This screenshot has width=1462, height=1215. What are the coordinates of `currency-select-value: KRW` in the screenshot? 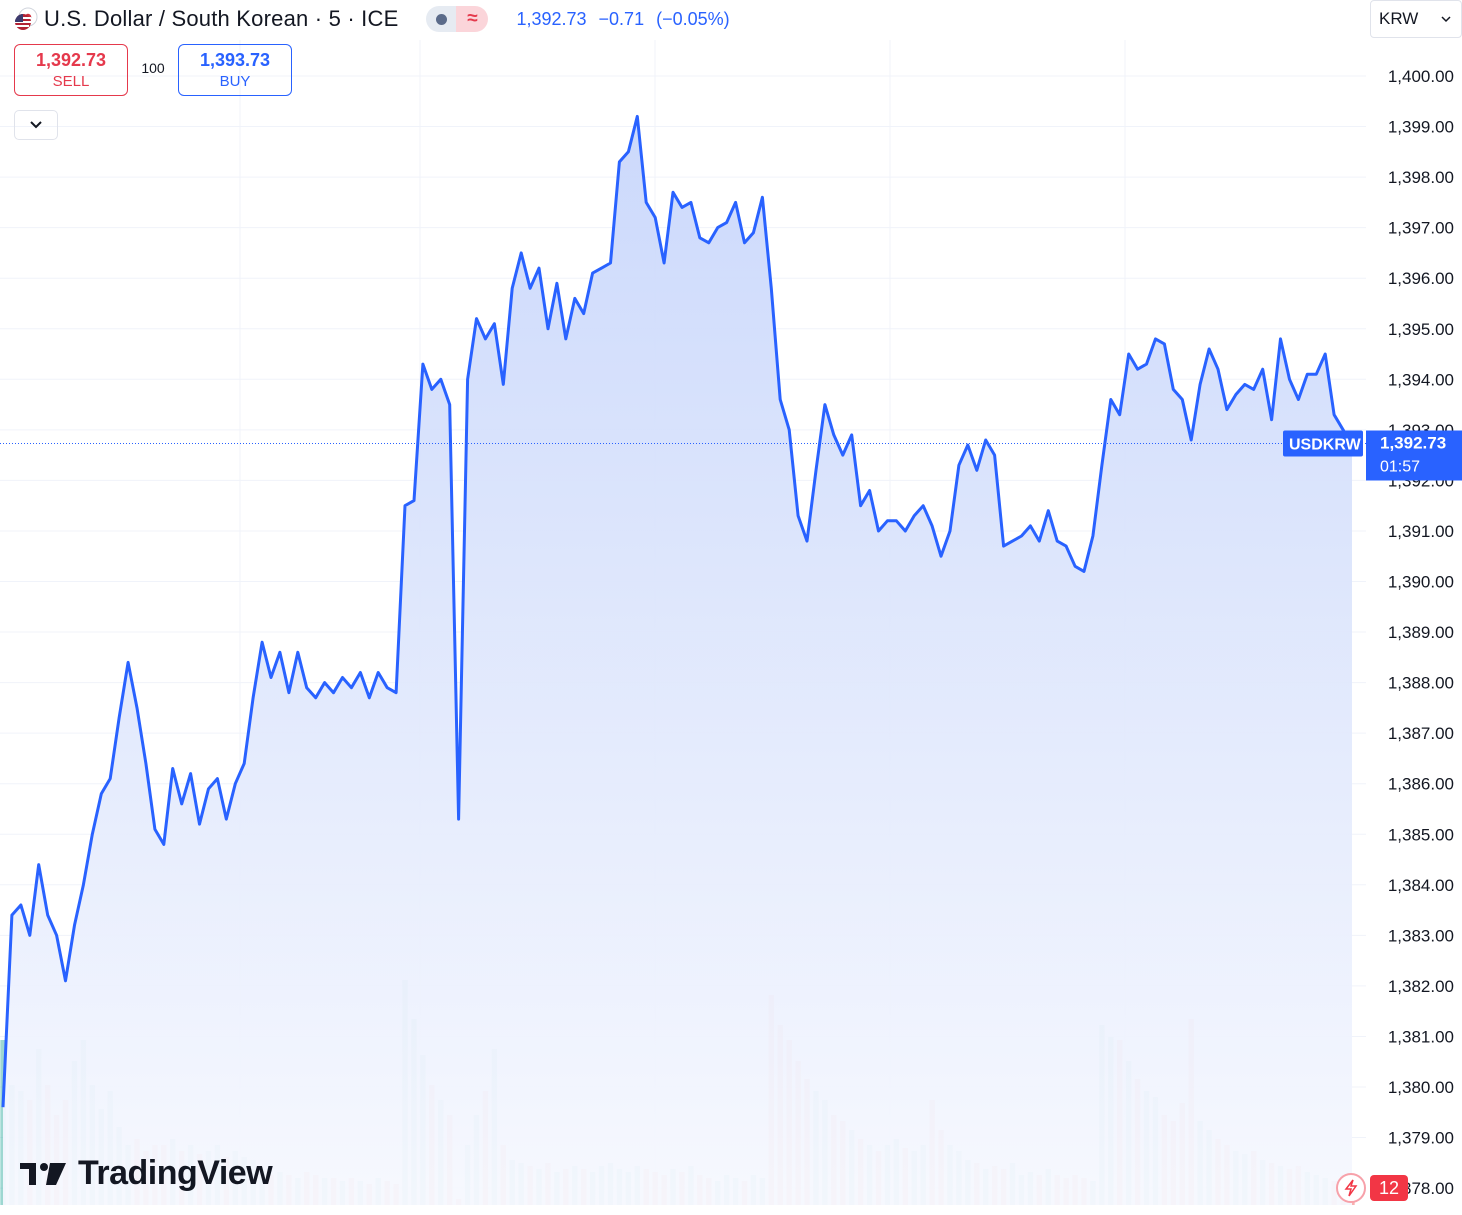 It's located at (1399, 18).